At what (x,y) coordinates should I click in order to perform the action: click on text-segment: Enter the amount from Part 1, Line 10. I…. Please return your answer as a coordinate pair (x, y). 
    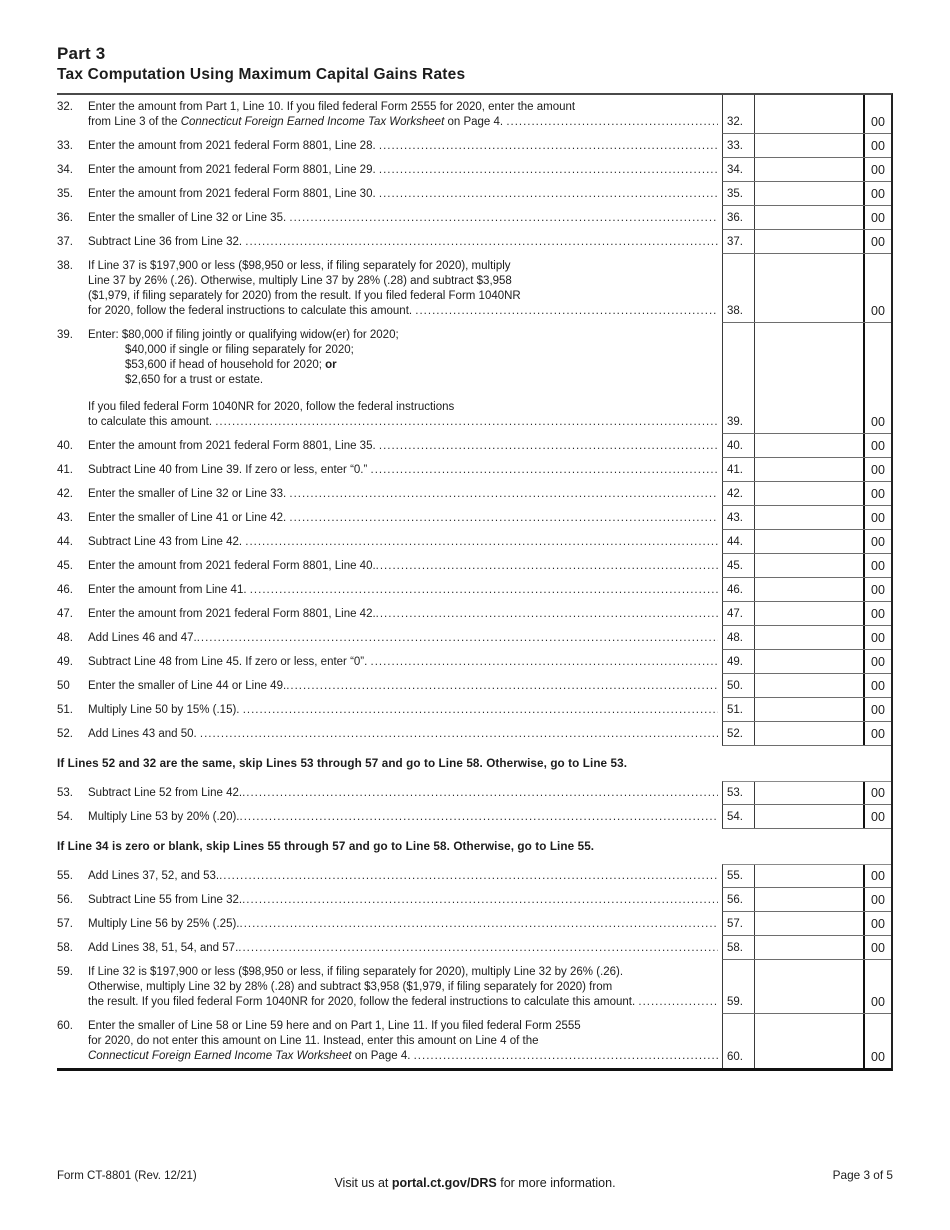
    Looking at the image, I should click on (332, 107).